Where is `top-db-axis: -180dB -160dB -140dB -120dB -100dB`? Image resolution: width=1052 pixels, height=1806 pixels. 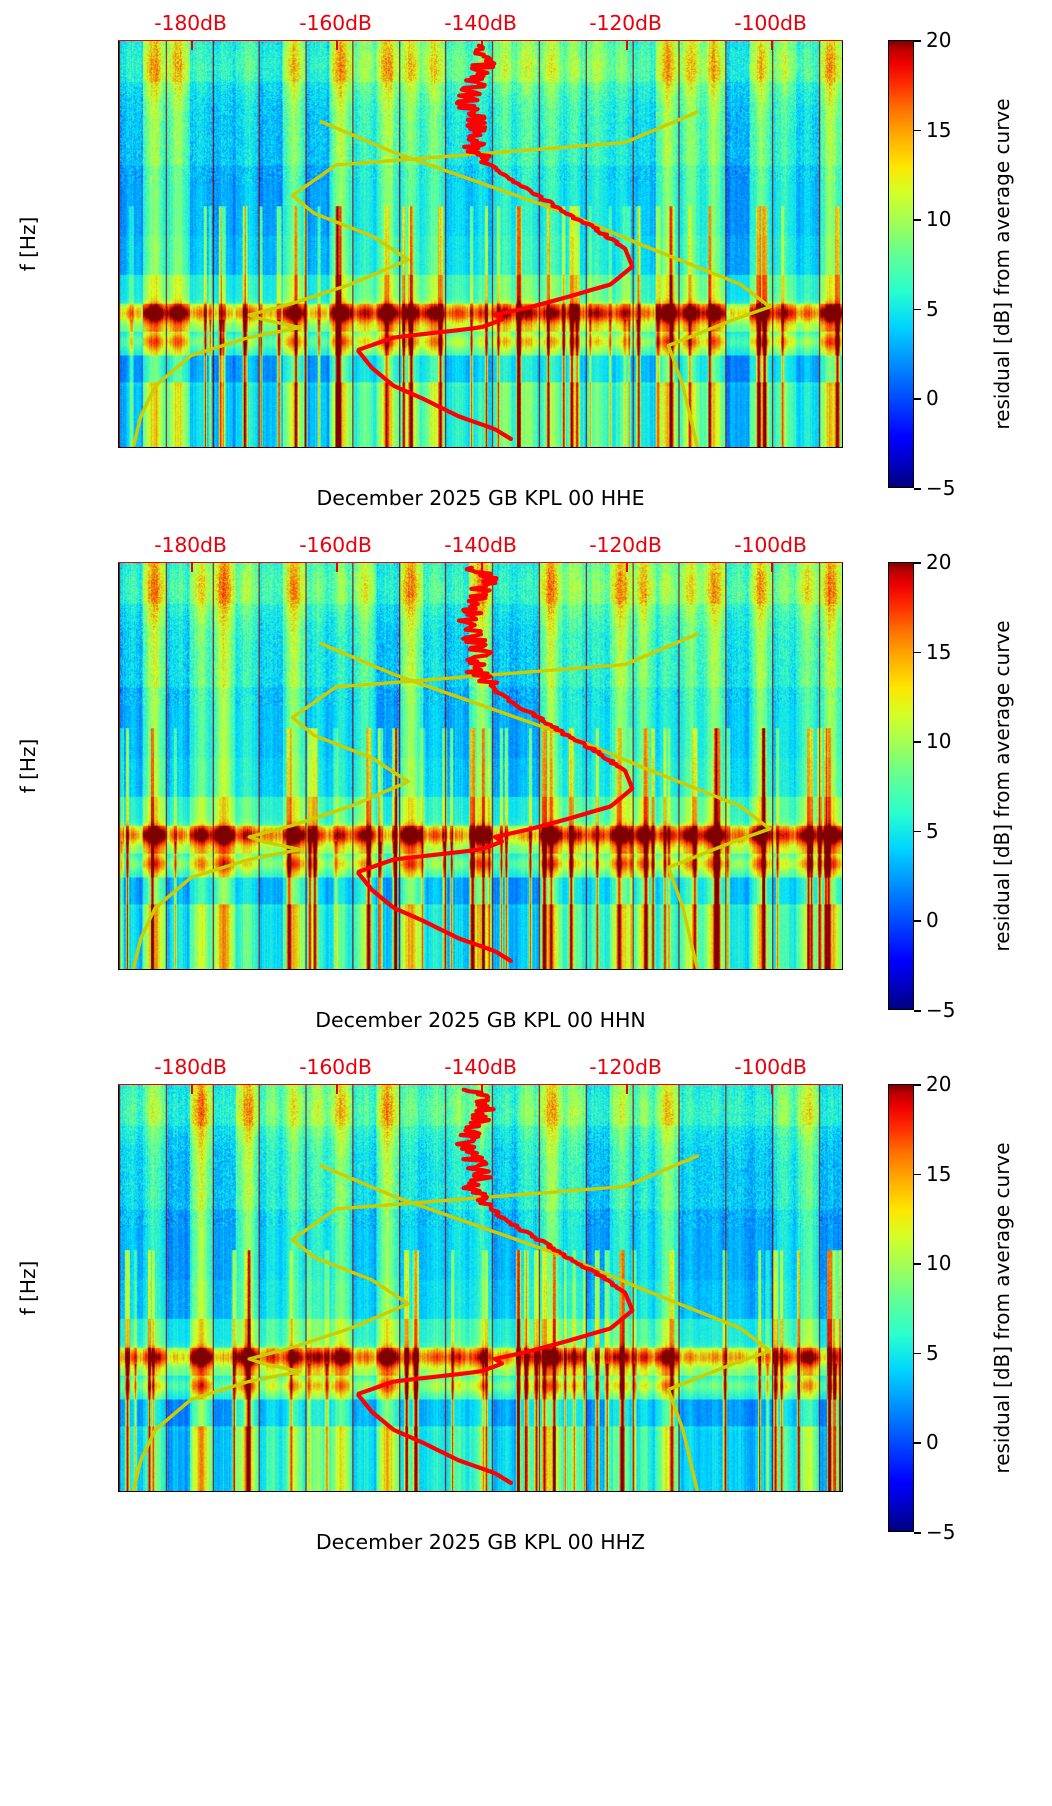
top-db-axis: -180dB -160dB -140dB -120dB -100dB is located at coordinates (480, 30).